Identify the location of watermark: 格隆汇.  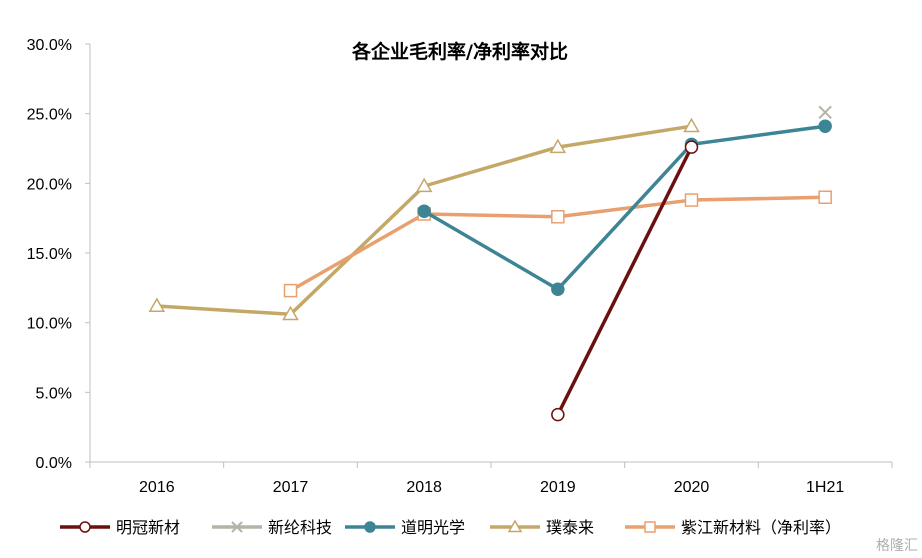
(897, 546).